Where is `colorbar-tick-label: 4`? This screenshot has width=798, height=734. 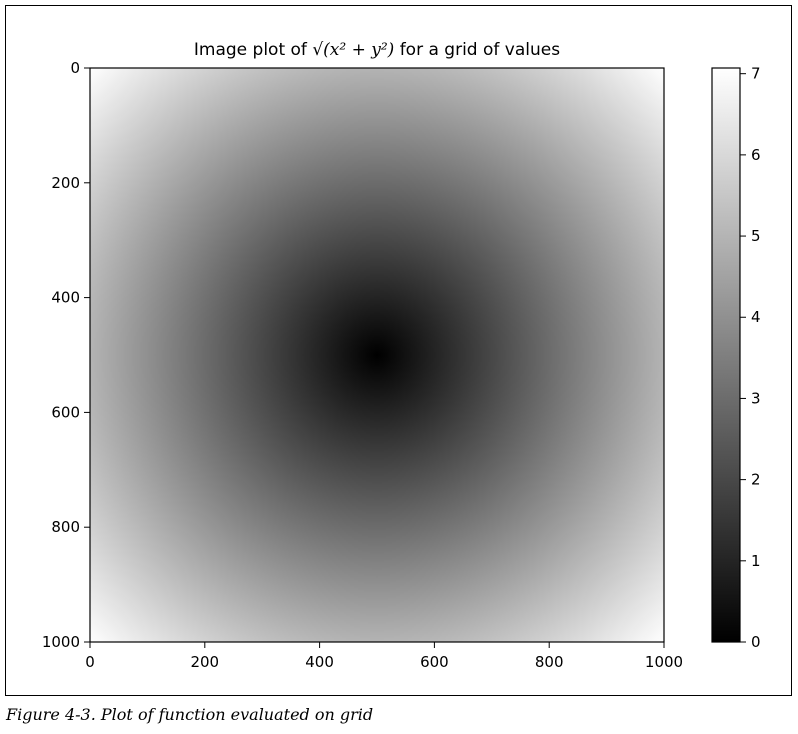
colorbar-tick-label: 4 is located at coordinates (756, 317).